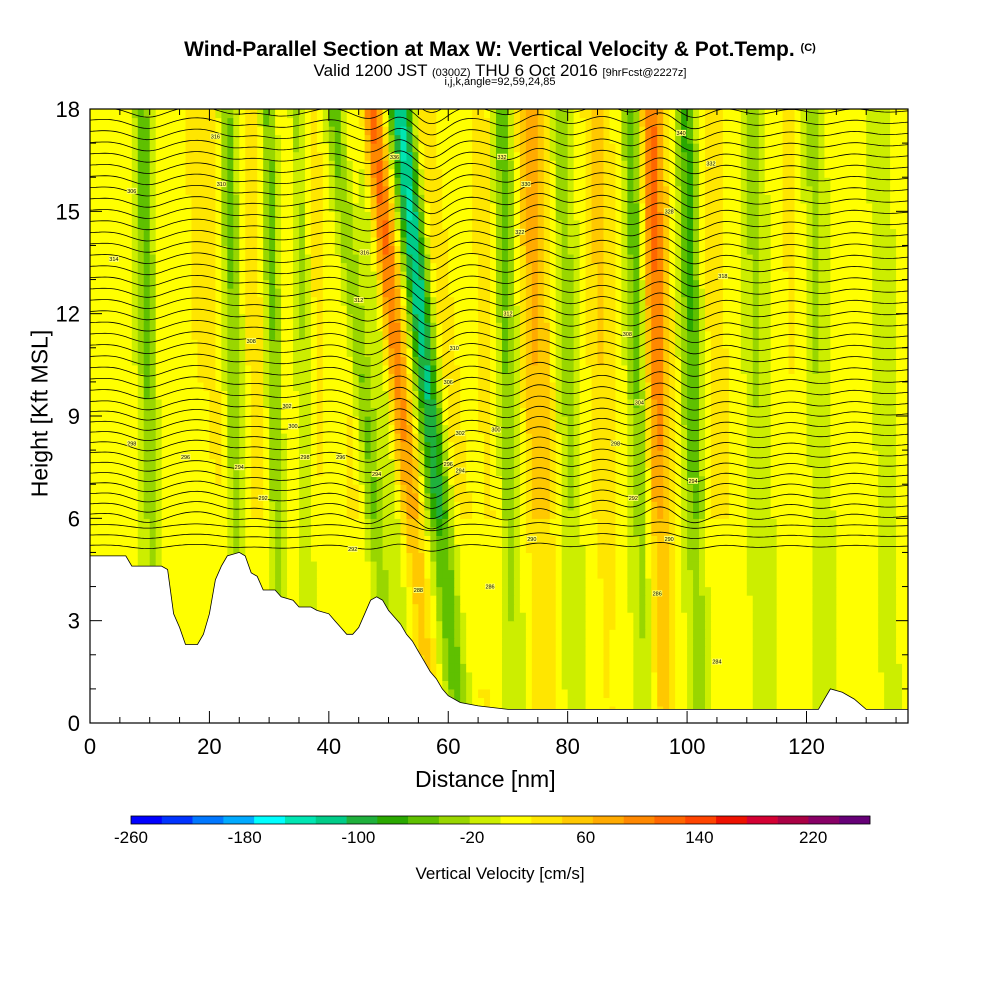  What do you see at coordinates (451, 73) in the screenshot?
I see `valid-utc: (0300Z)` at bounding box center [451, 73].